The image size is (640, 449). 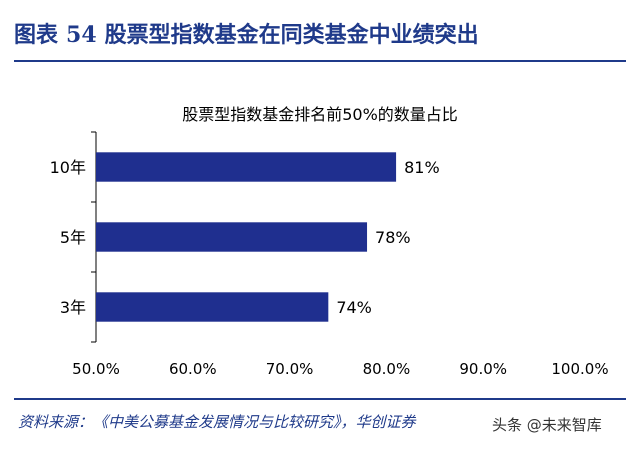 I want to click on watermark: 头条 @未来智库, so click(x=547, y=425).